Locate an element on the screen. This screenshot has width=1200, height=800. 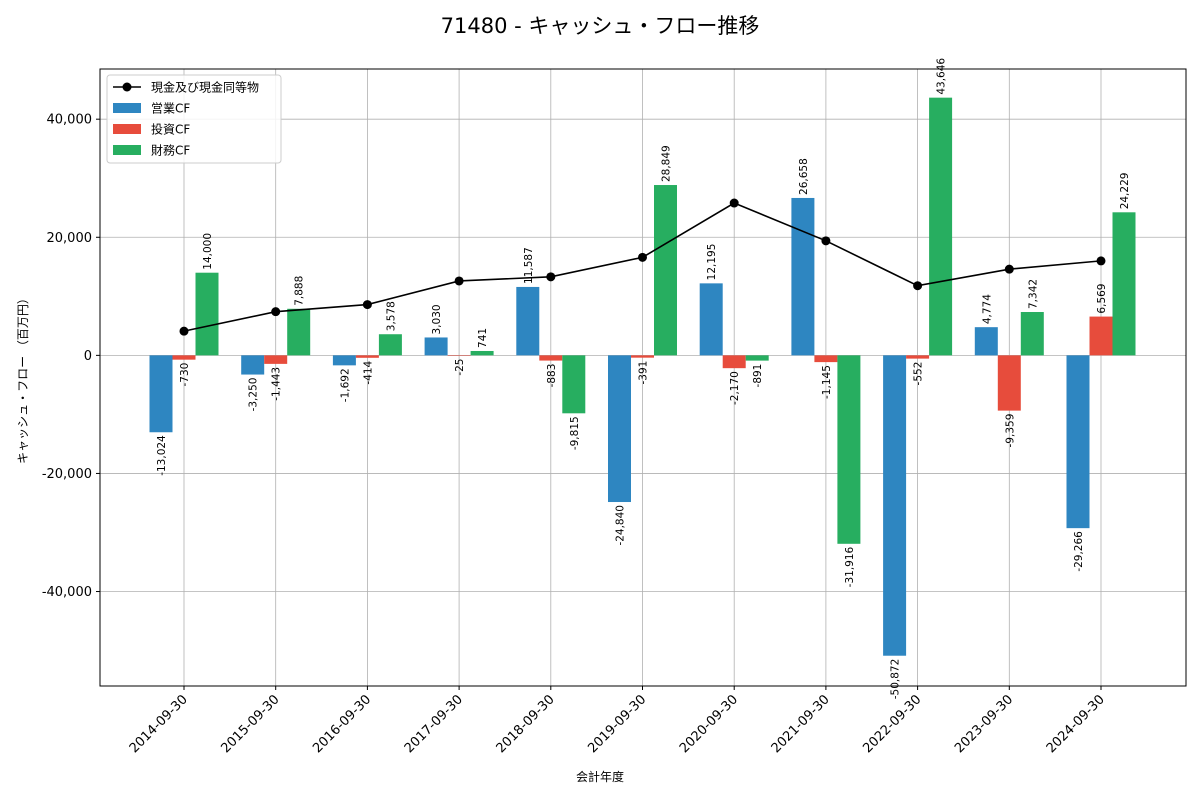
legend-box is located at coordinates (194, 119).